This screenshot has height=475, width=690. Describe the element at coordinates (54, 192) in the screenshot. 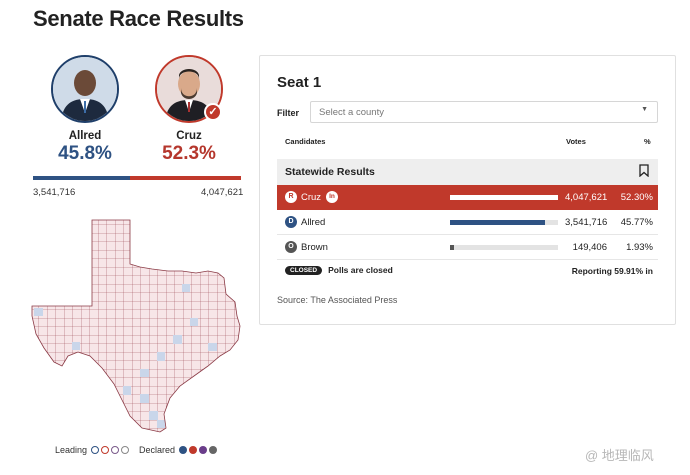

I see `allred-votes: 3,541,716` at that location.